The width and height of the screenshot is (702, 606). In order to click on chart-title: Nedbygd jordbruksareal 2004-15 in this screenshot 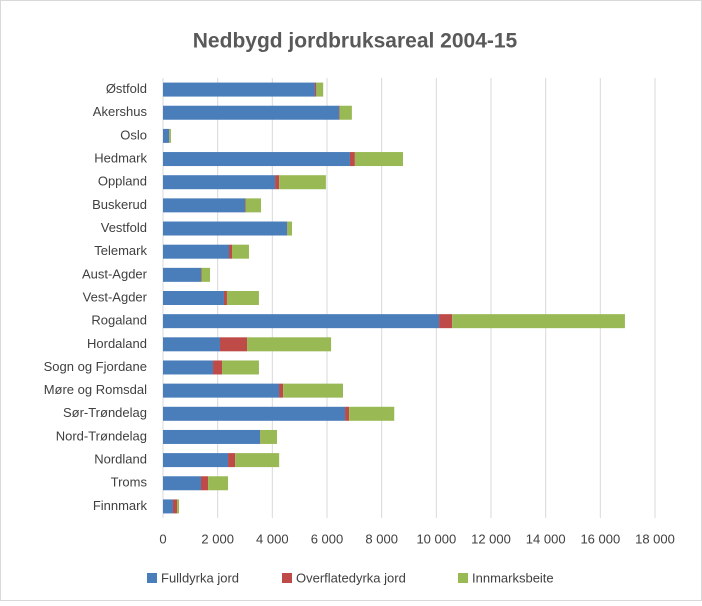, I will do `click(355, 41)`.